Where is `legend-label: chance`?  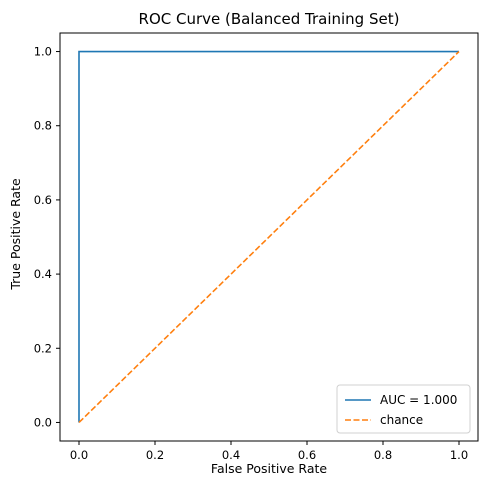 legend-label: chance is located at coordinates (401, 420).